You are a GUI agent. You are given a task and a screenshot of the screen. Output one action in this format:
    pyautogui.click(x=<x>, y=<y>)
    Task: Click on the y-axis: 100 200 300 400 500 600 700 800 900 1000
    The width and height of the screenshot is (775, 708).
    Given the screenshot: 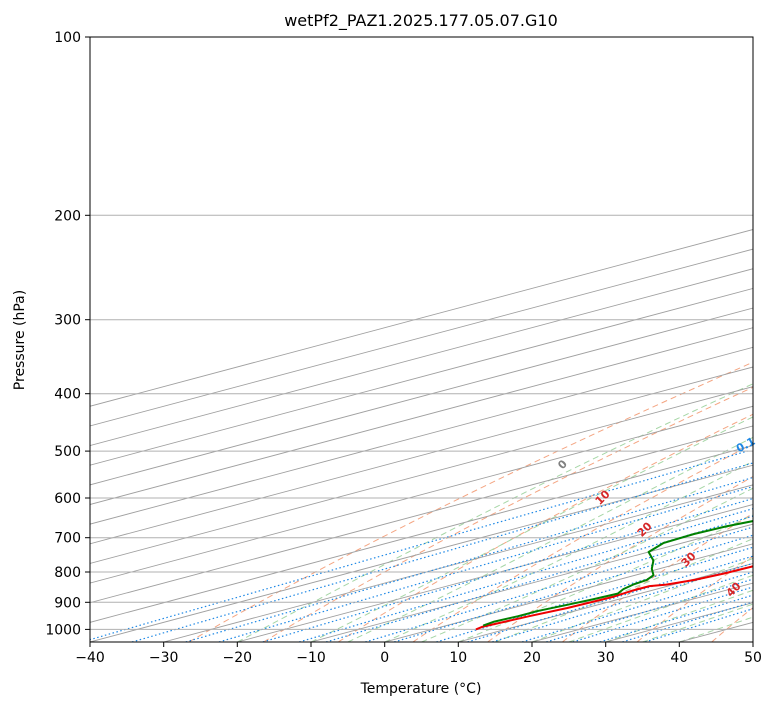 What is the action you would take?
    pyautogui.click(x=67, y=334)
    